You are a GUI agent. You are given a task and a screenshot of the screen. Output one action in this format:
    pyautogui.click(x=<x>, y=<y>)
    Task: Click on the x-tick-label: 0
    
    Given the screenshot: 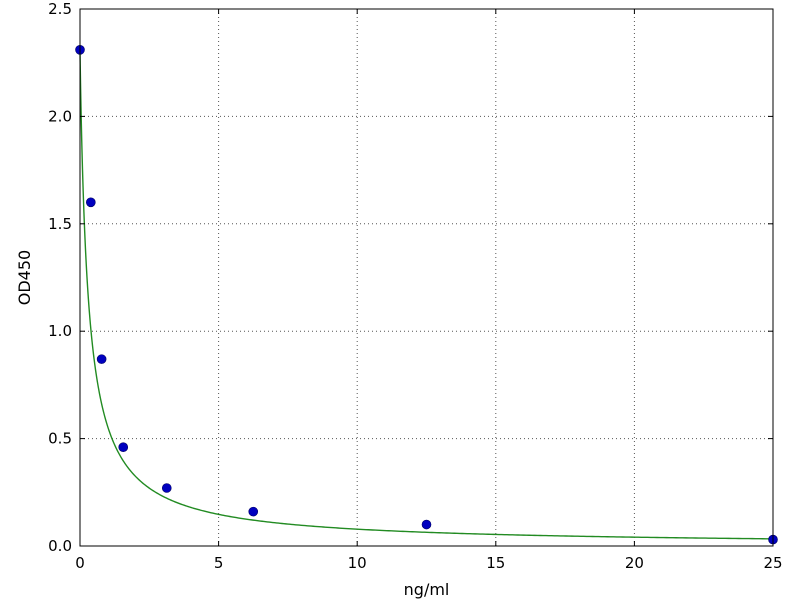 What is the action you would take?
    pyautogui.click(x=80, y=563)
    